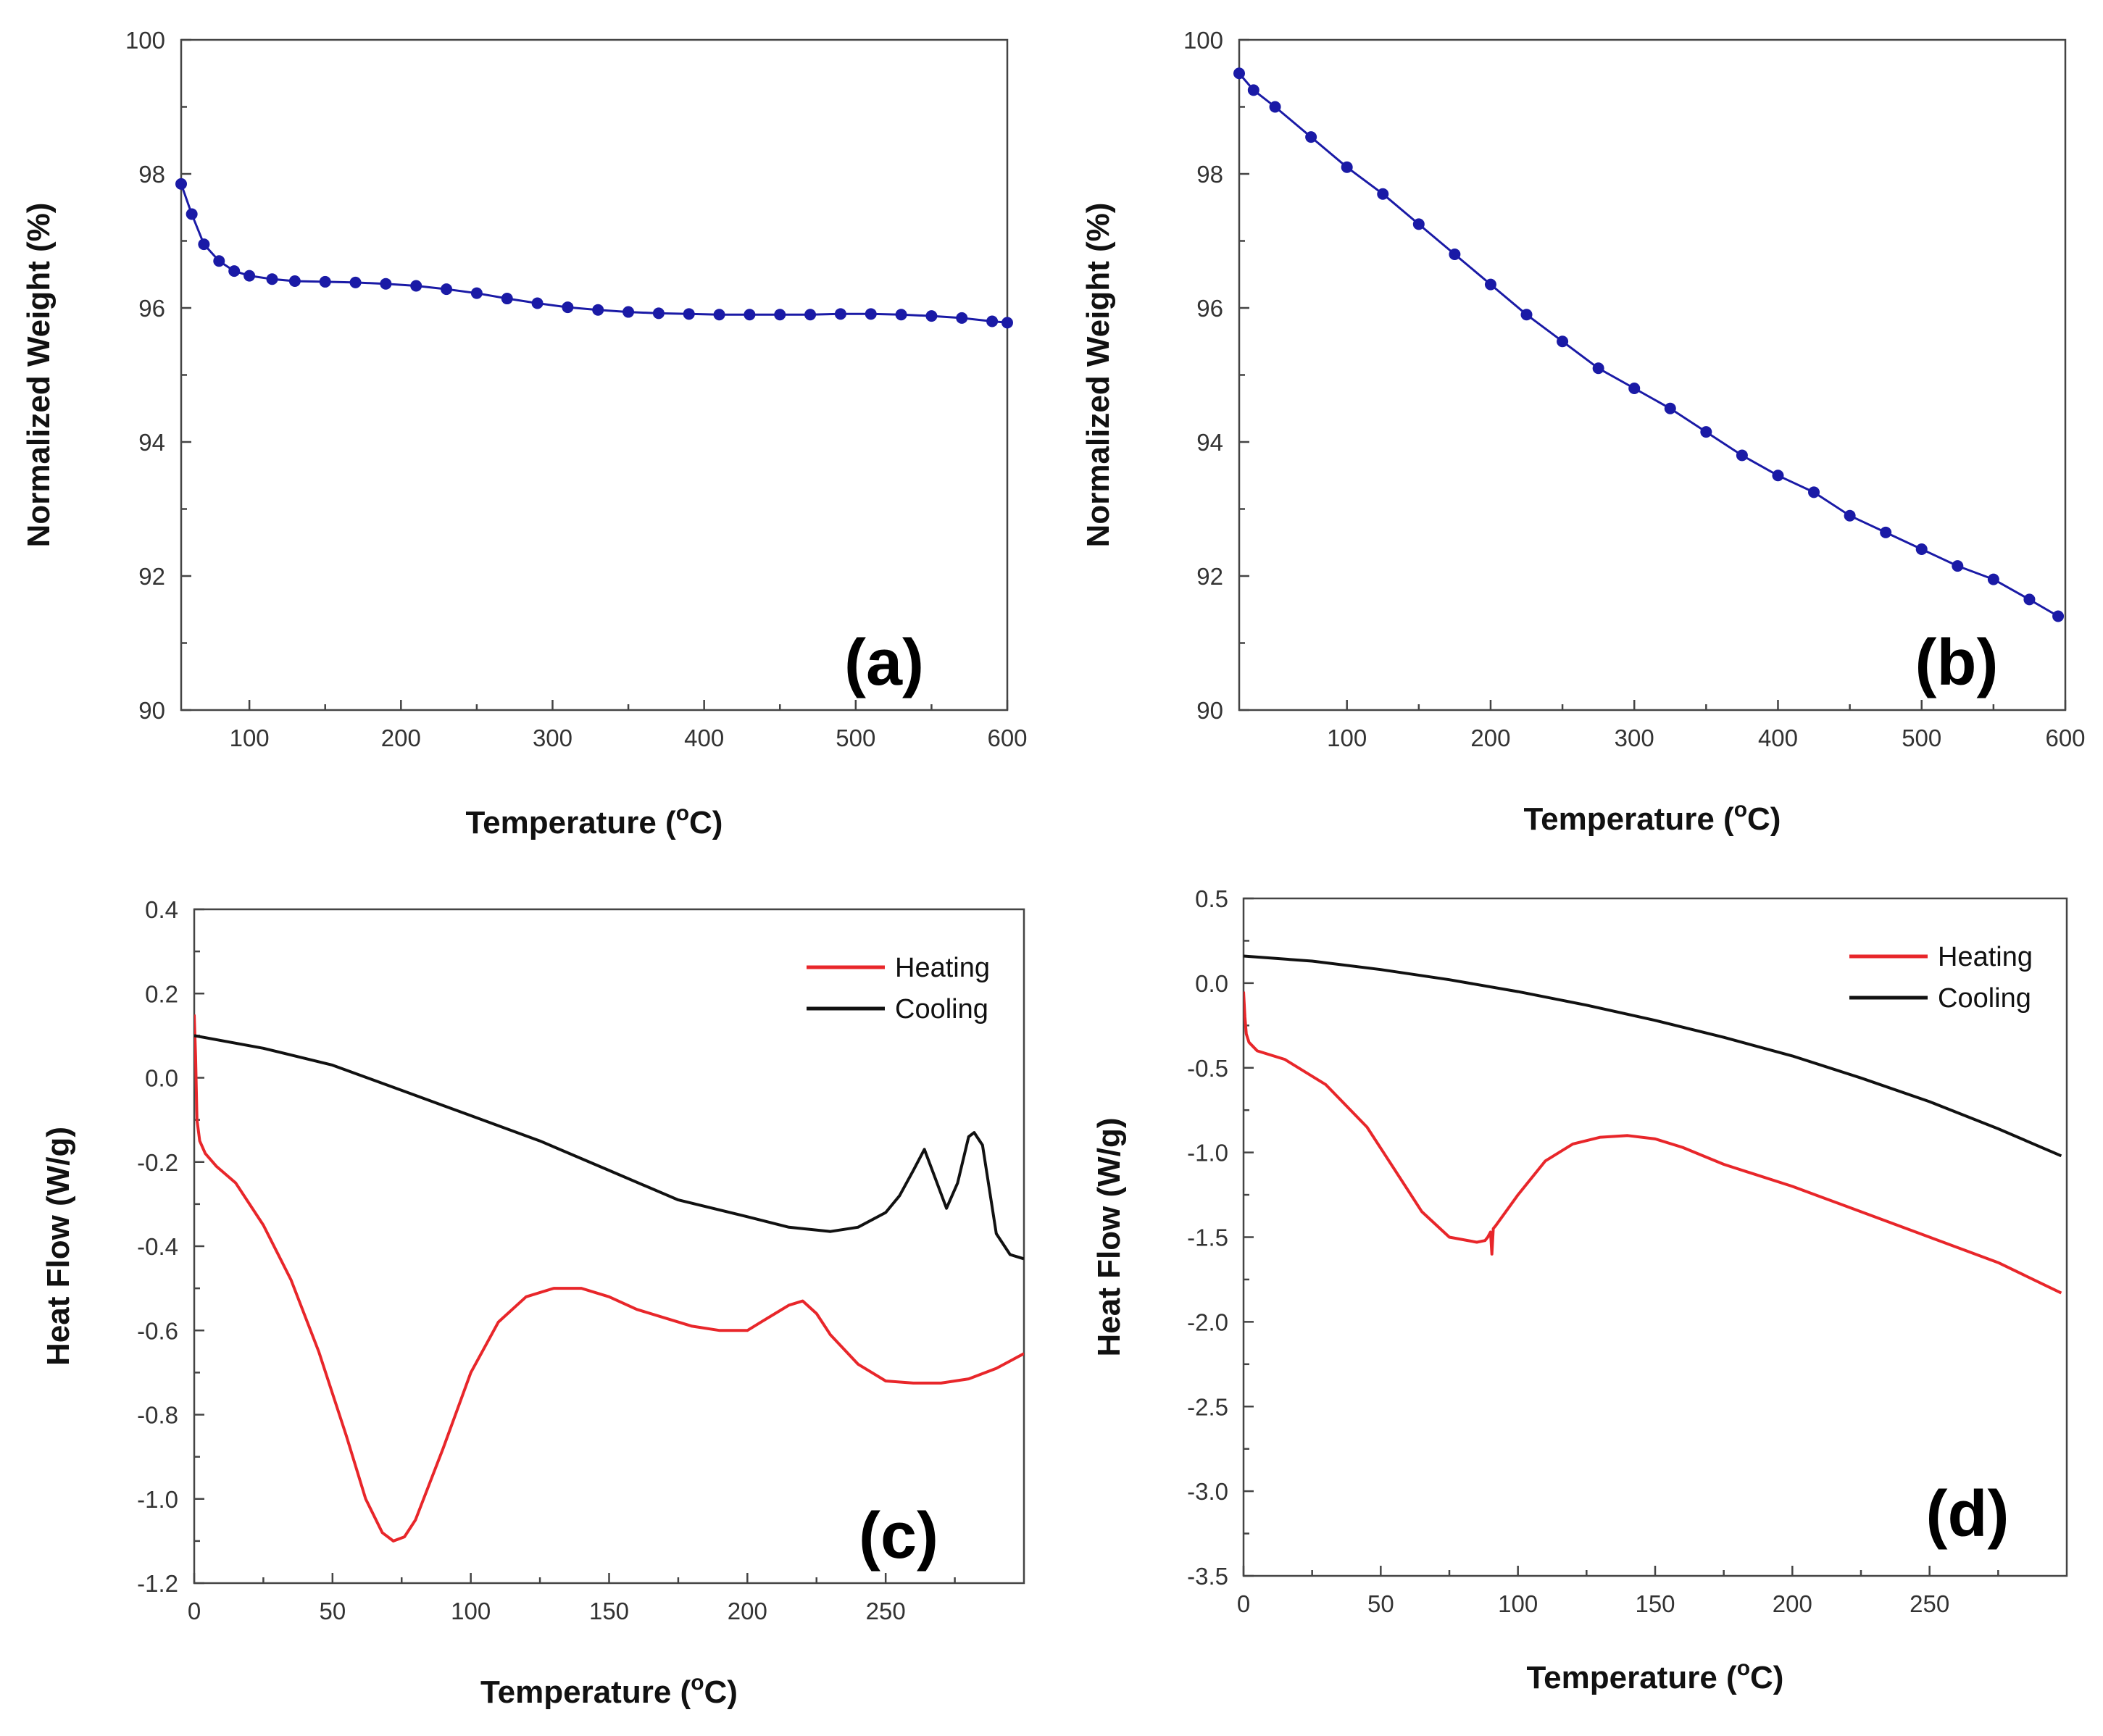 This screenshot has height=1736, width=2103. What do you see at coordinates (1207, 1153) in the screenshot?
I see `y-tick-label: -1.0` at bounding box center [1207, 1153].